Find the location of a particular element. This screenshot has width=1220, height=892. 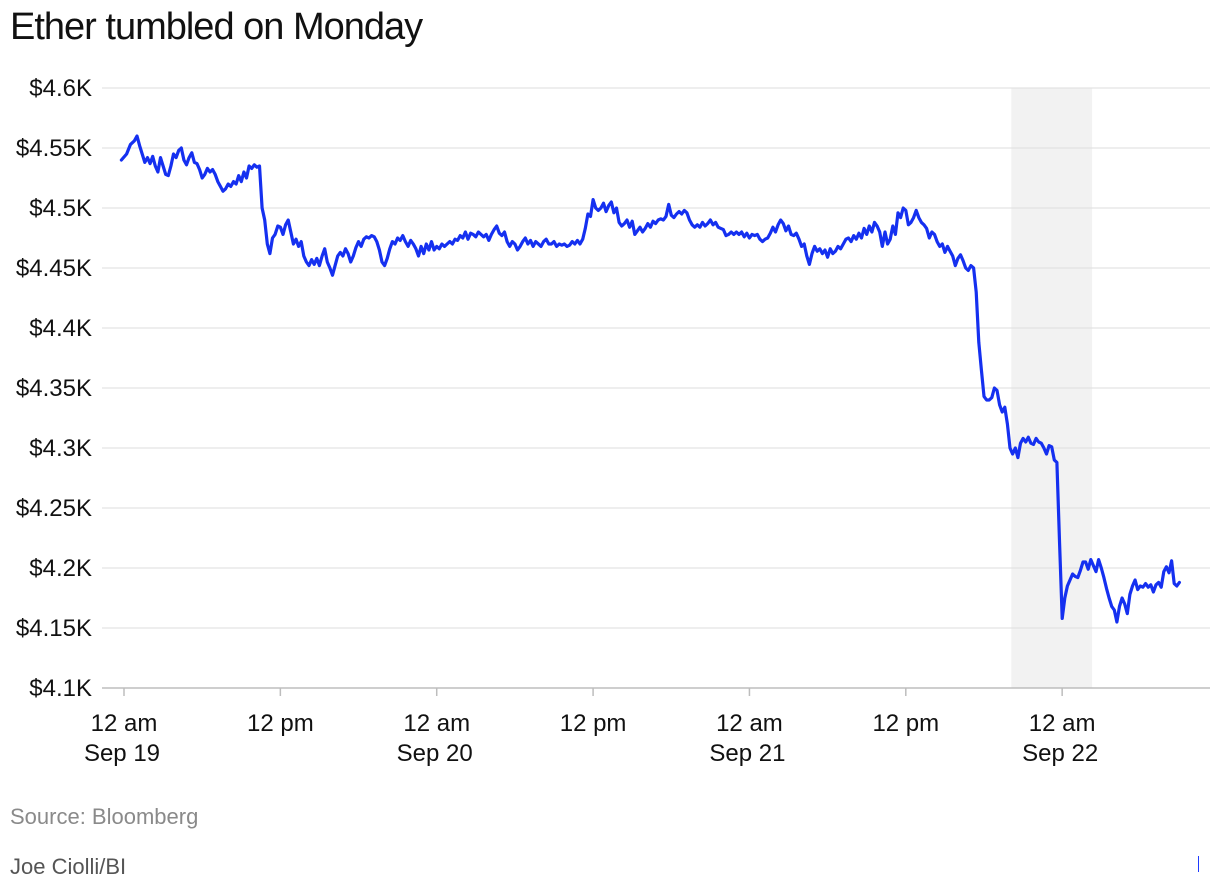

y-tick-label: $4.55K is located at coordinates (54, 148).